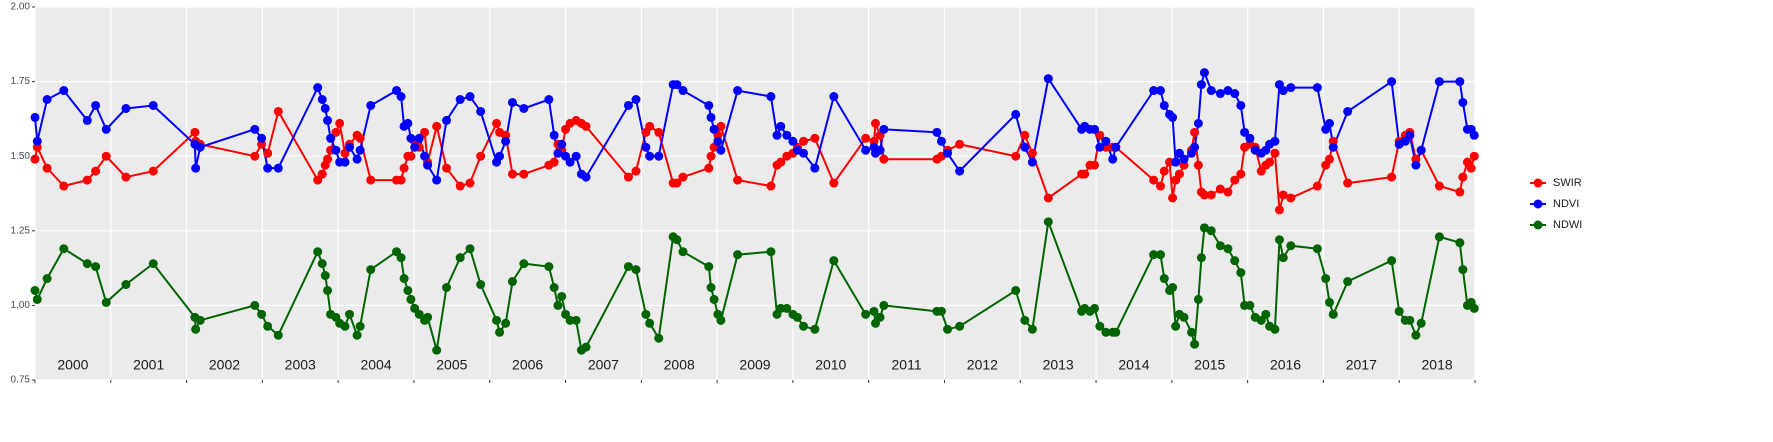 This screenshot has width=1773, height=442. I want to click on year-label: 2003, so click(300, 365).